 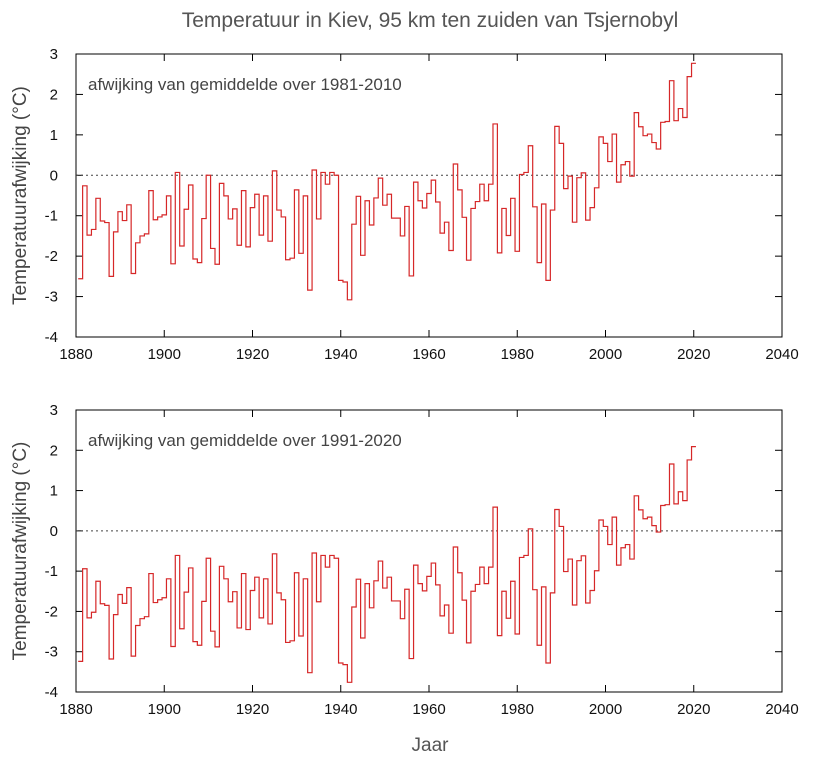 I want to click on baseline-annotation: afwijking van gemiddelde over 1991-2020, so click(x=245, y=440).